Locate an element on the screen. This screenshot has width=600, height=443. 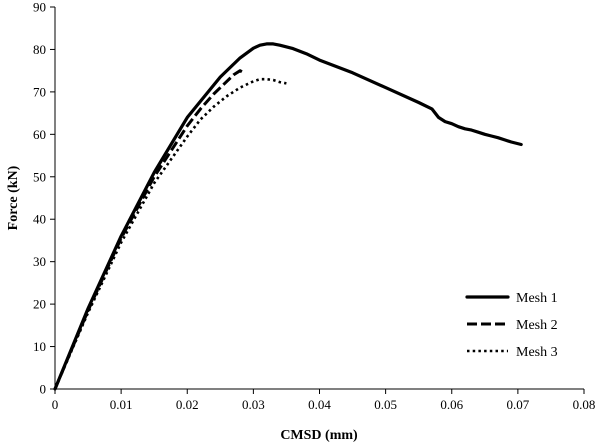
x-axis-title: CMSD (mm) is located at coordinates (319, 435).